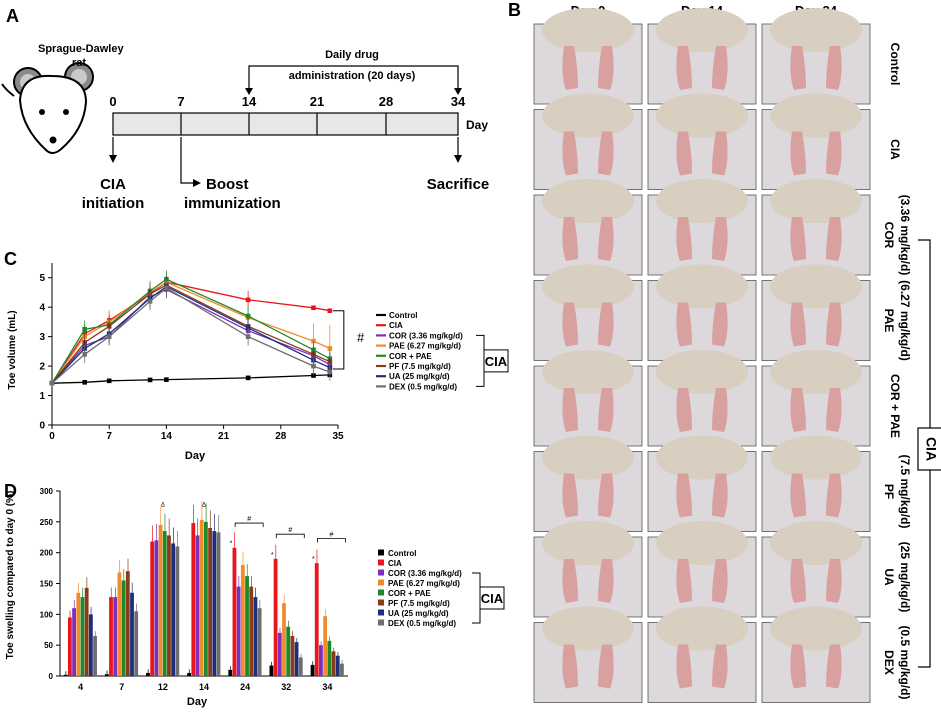 The height and width of the screenshot is (713, 941). Describe the element at coordinates (496, 361) in the screenshot. I see `legend-bracket-label: CIA` at that location.